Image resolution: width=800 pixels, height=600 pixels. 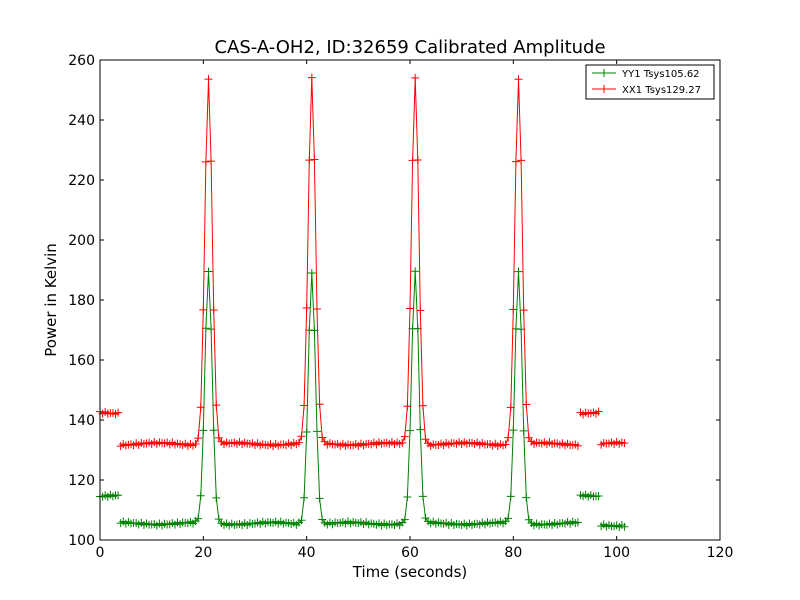 I want to click on legend-label-xx1: XX1 Tsys129.27, so click(x=661, y=90).